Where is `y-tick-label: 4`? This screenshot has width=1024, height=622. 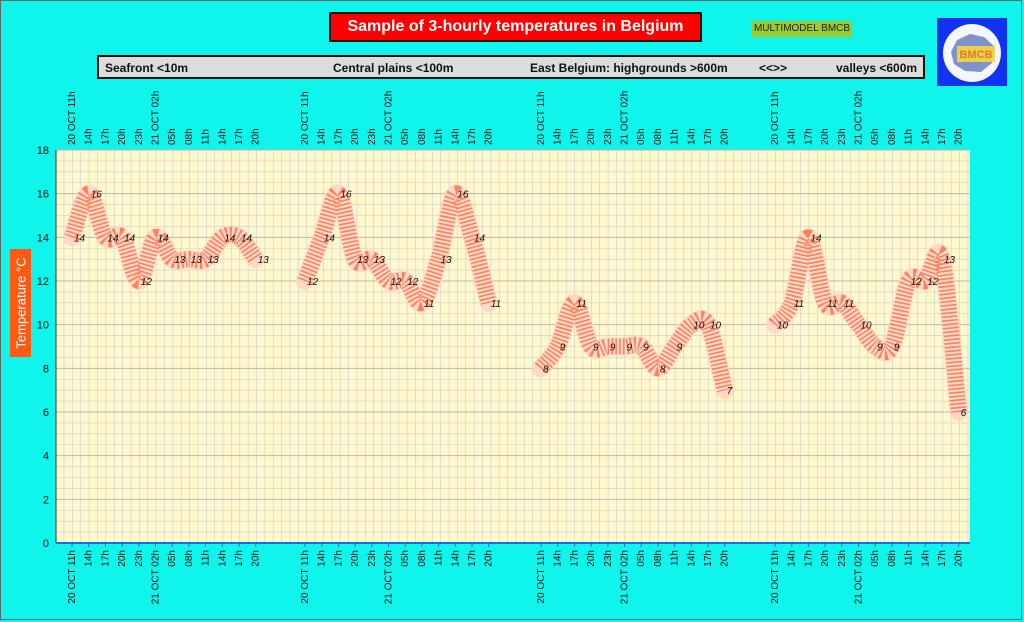 y-tick-label: 4 is located at coordinates (46, 457).